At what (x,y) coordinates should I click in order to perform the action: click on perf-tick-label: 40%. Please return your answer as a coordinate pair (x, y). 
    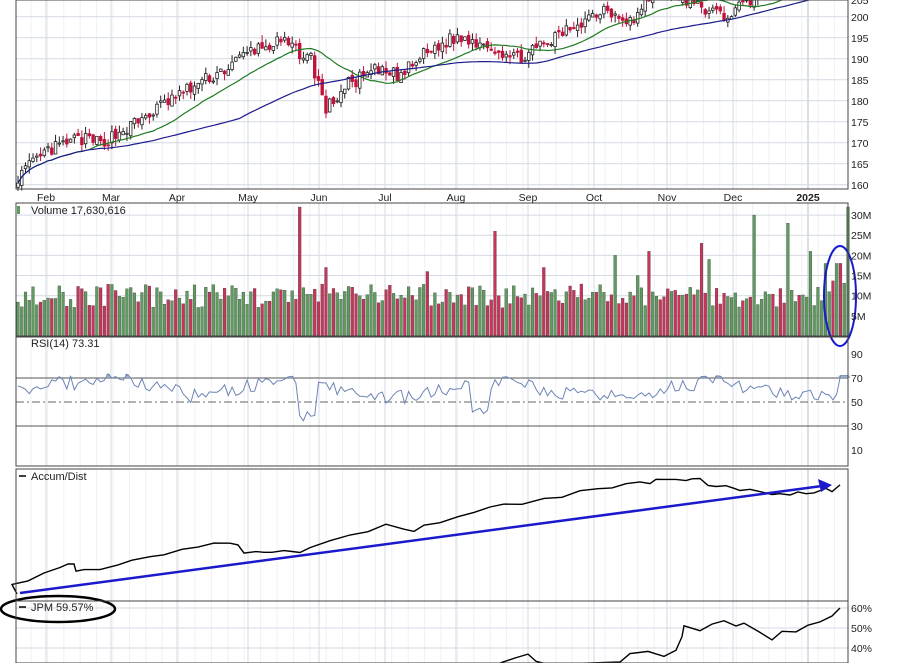
    Looking at the image, I should click on (861, 649).